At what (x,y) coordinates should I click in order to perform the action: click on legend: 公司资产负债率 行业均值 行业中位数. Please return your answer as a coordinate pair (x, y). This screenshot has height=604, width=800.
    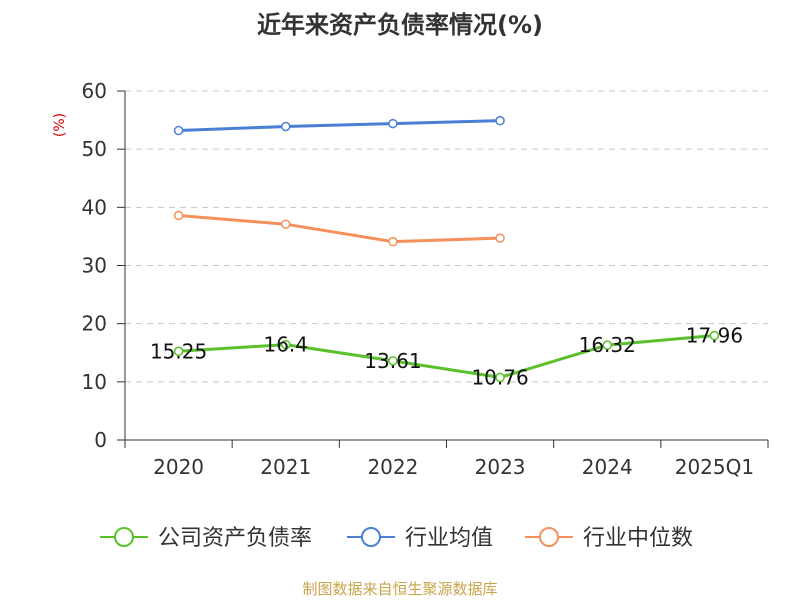
    Looking at the image, I should click on (396, 538).